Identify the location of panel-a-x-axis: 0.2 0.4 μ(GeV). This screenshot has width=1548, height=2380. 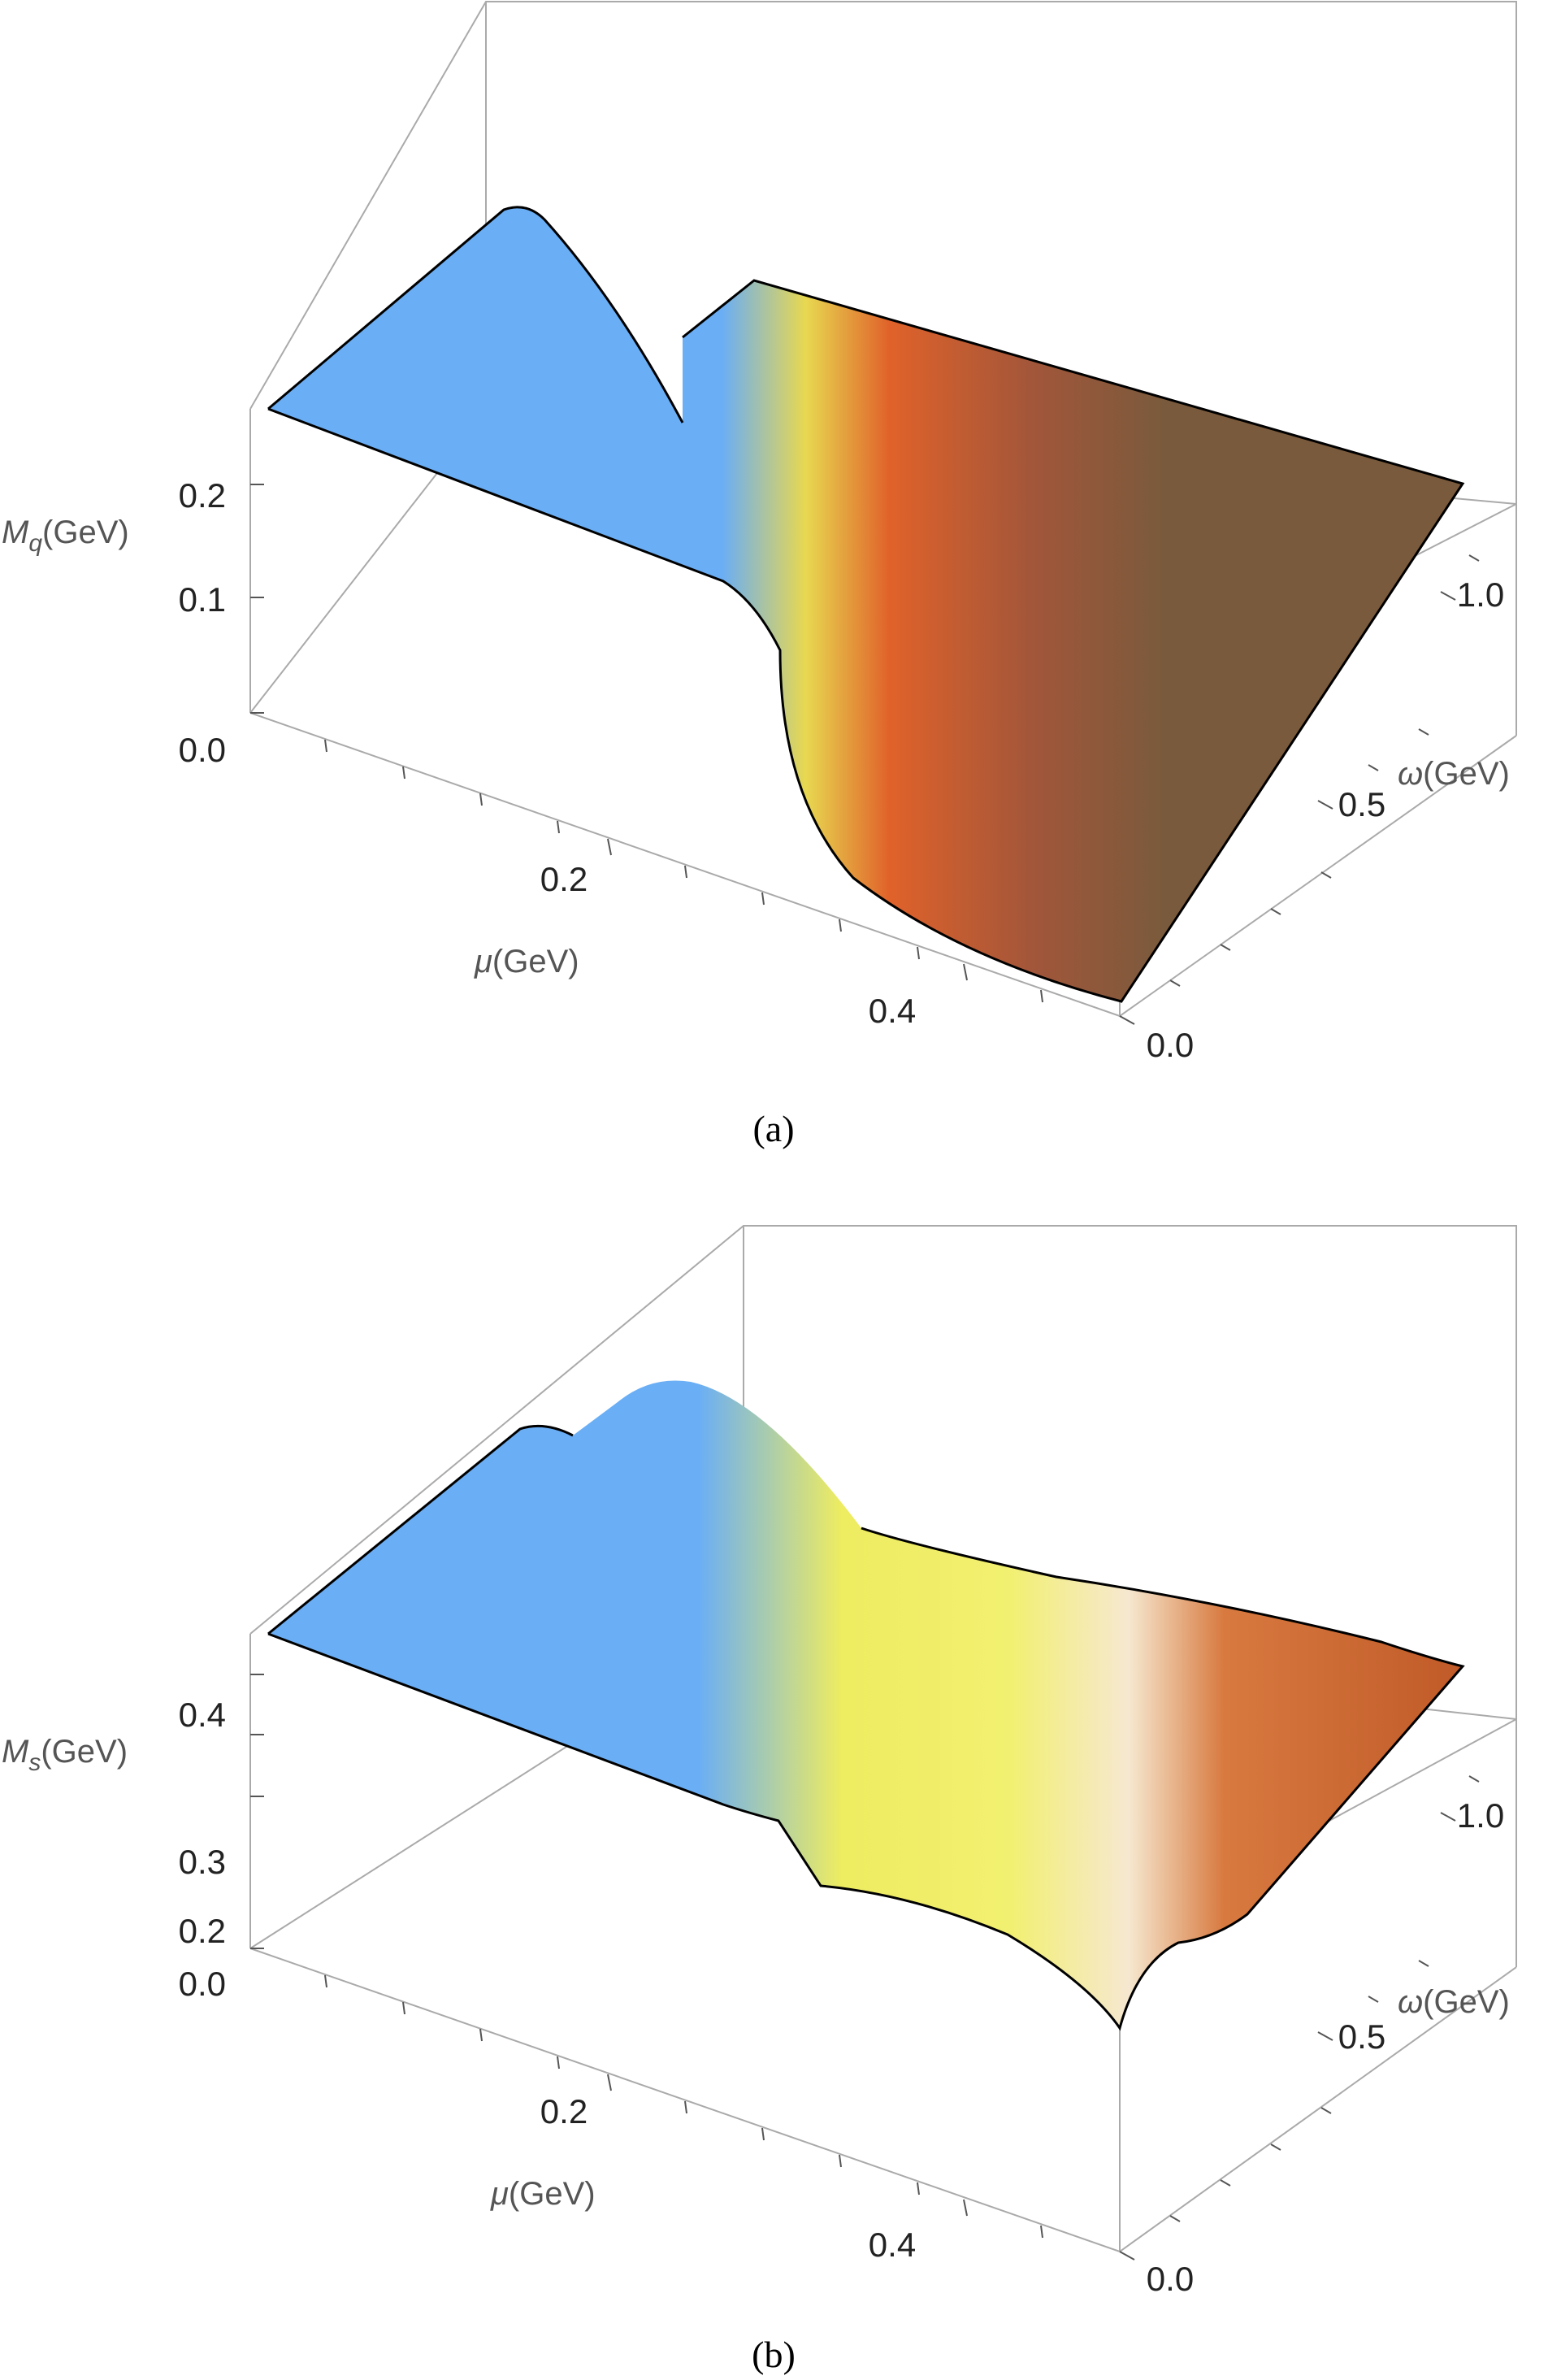
(683, 885).